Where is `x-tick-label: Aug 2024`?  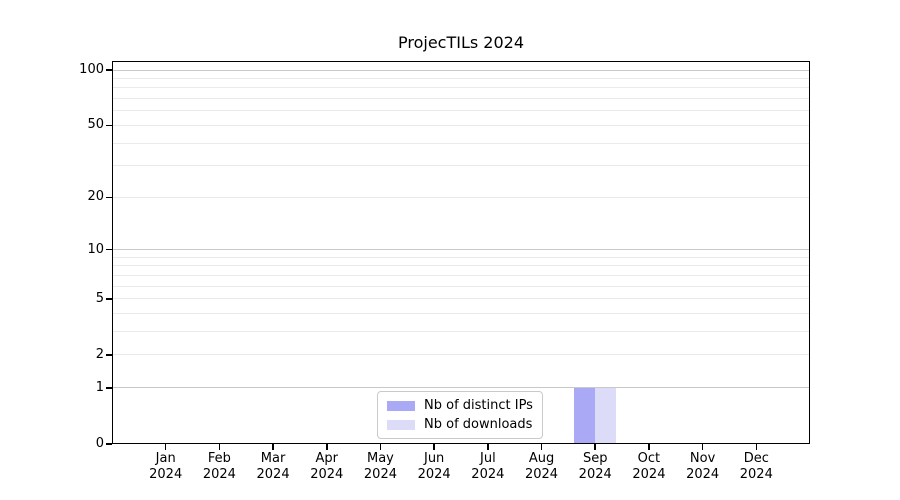
x-tick-label: Aug 2024 is located at coordinates (542, 467).